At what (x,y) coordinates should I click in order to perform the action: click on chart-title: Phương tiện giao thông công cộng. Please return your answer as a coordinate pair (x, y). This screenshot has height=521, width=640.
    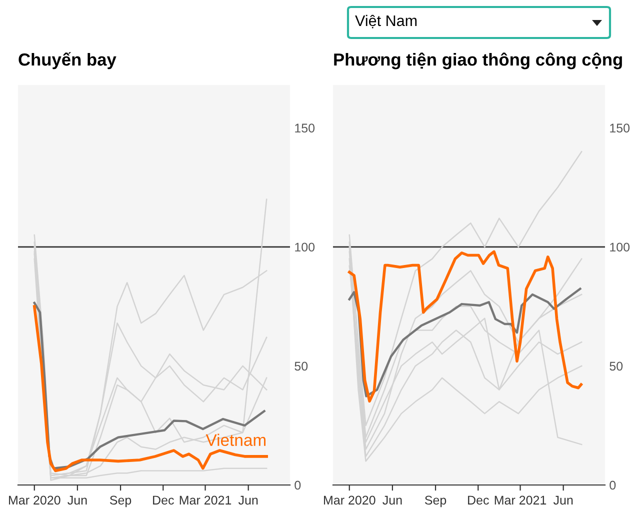
    Looking at the image, I should click on (478, 61).